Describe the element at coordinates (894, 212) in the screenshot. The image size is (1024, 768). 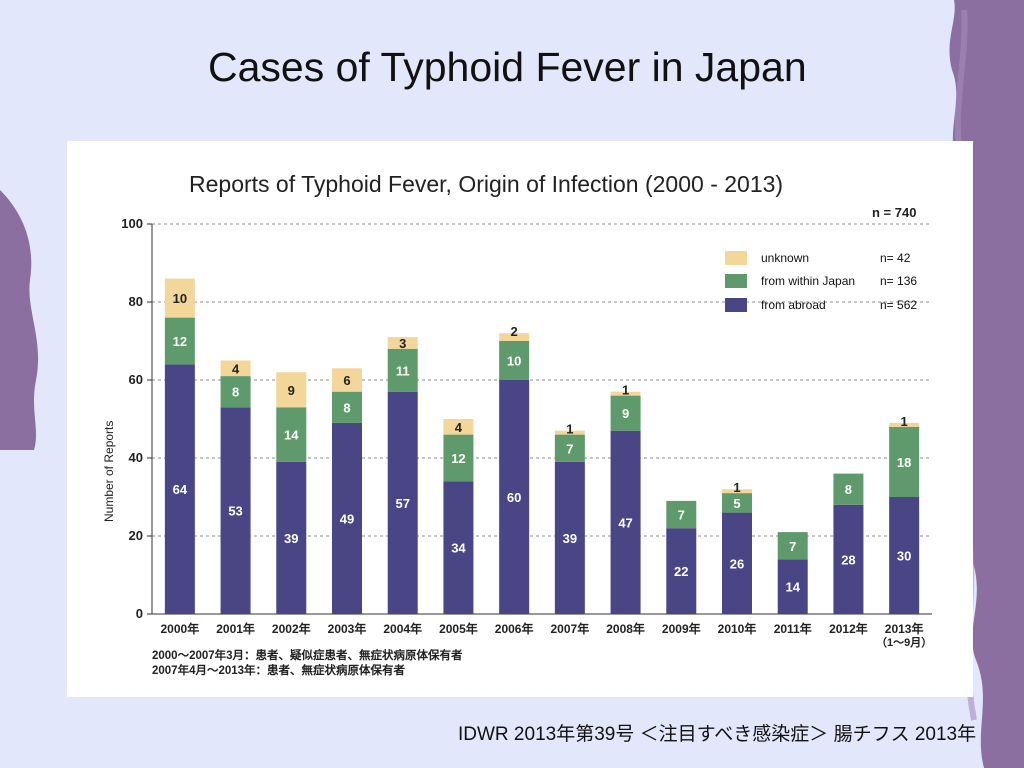
I see `total-count: n = 740` at that location.